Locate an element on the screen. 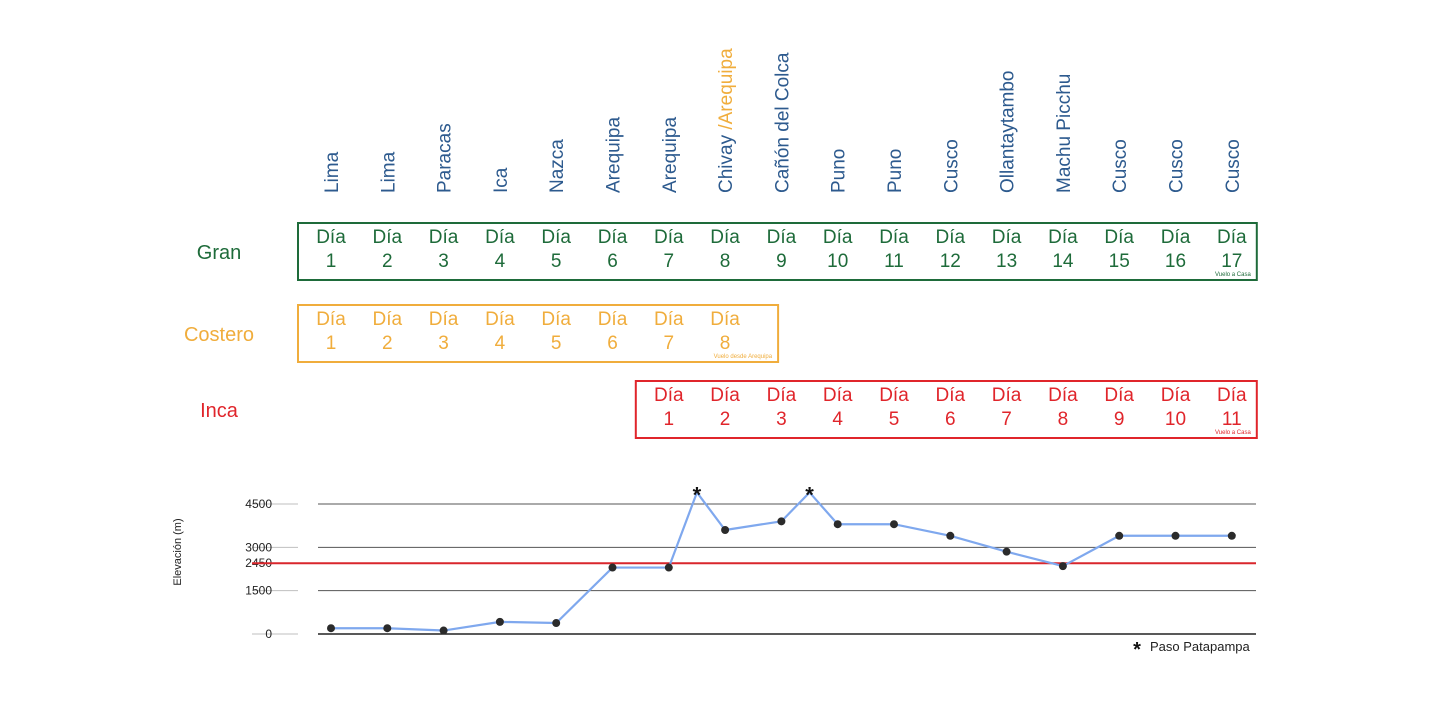  city-label: Ica is located at coordinates (501, 180).